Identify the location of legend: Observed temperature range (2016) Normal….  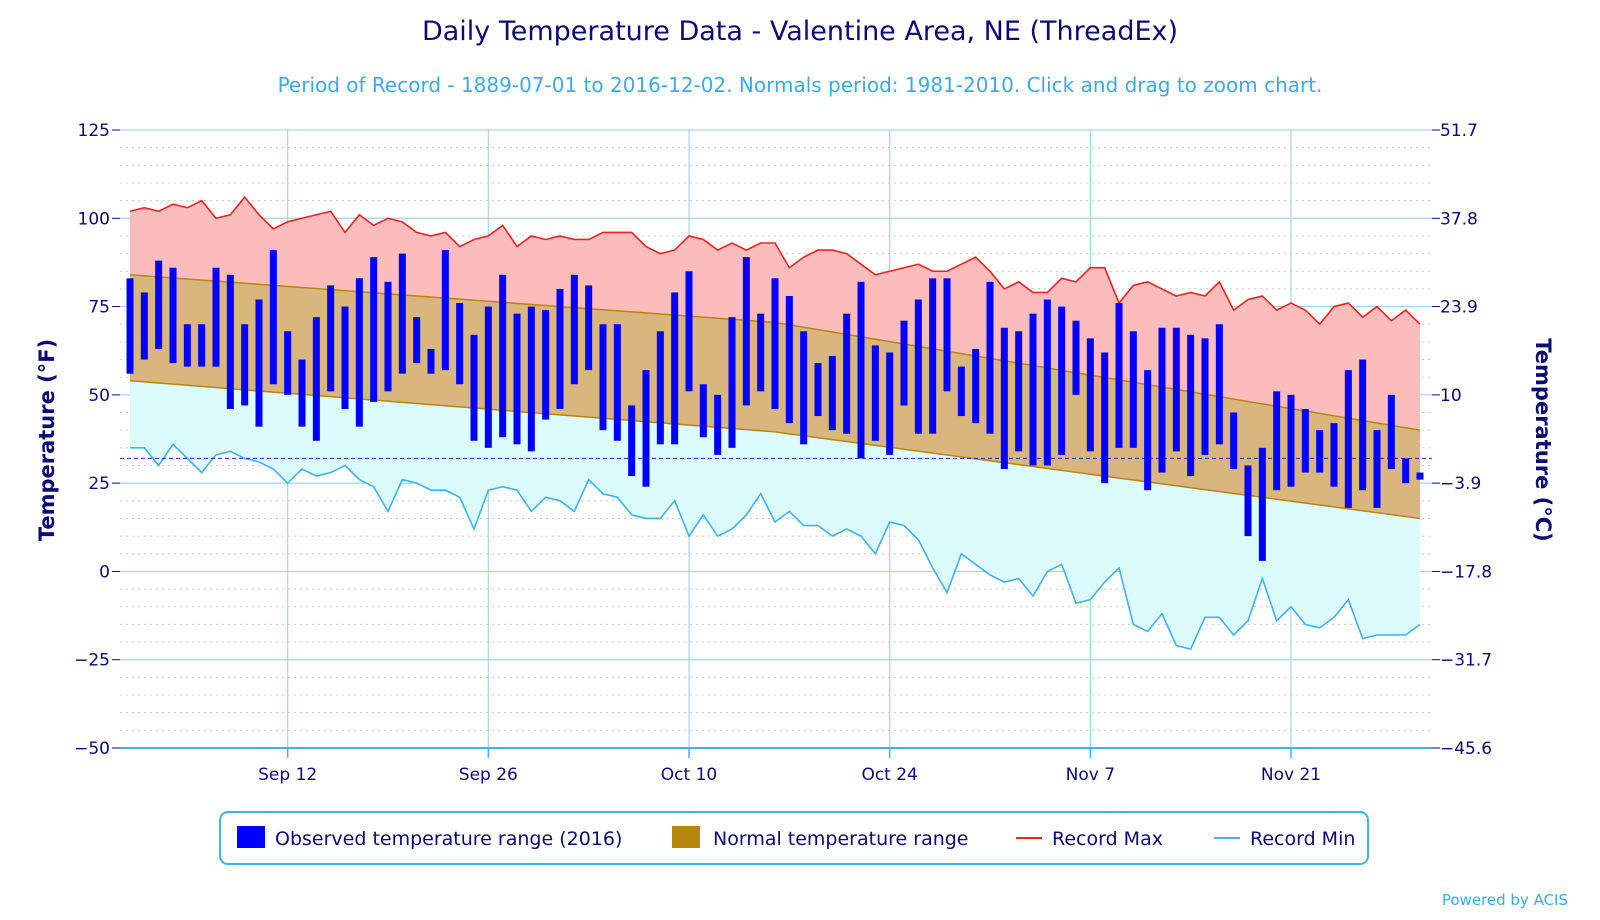
(794, 838).